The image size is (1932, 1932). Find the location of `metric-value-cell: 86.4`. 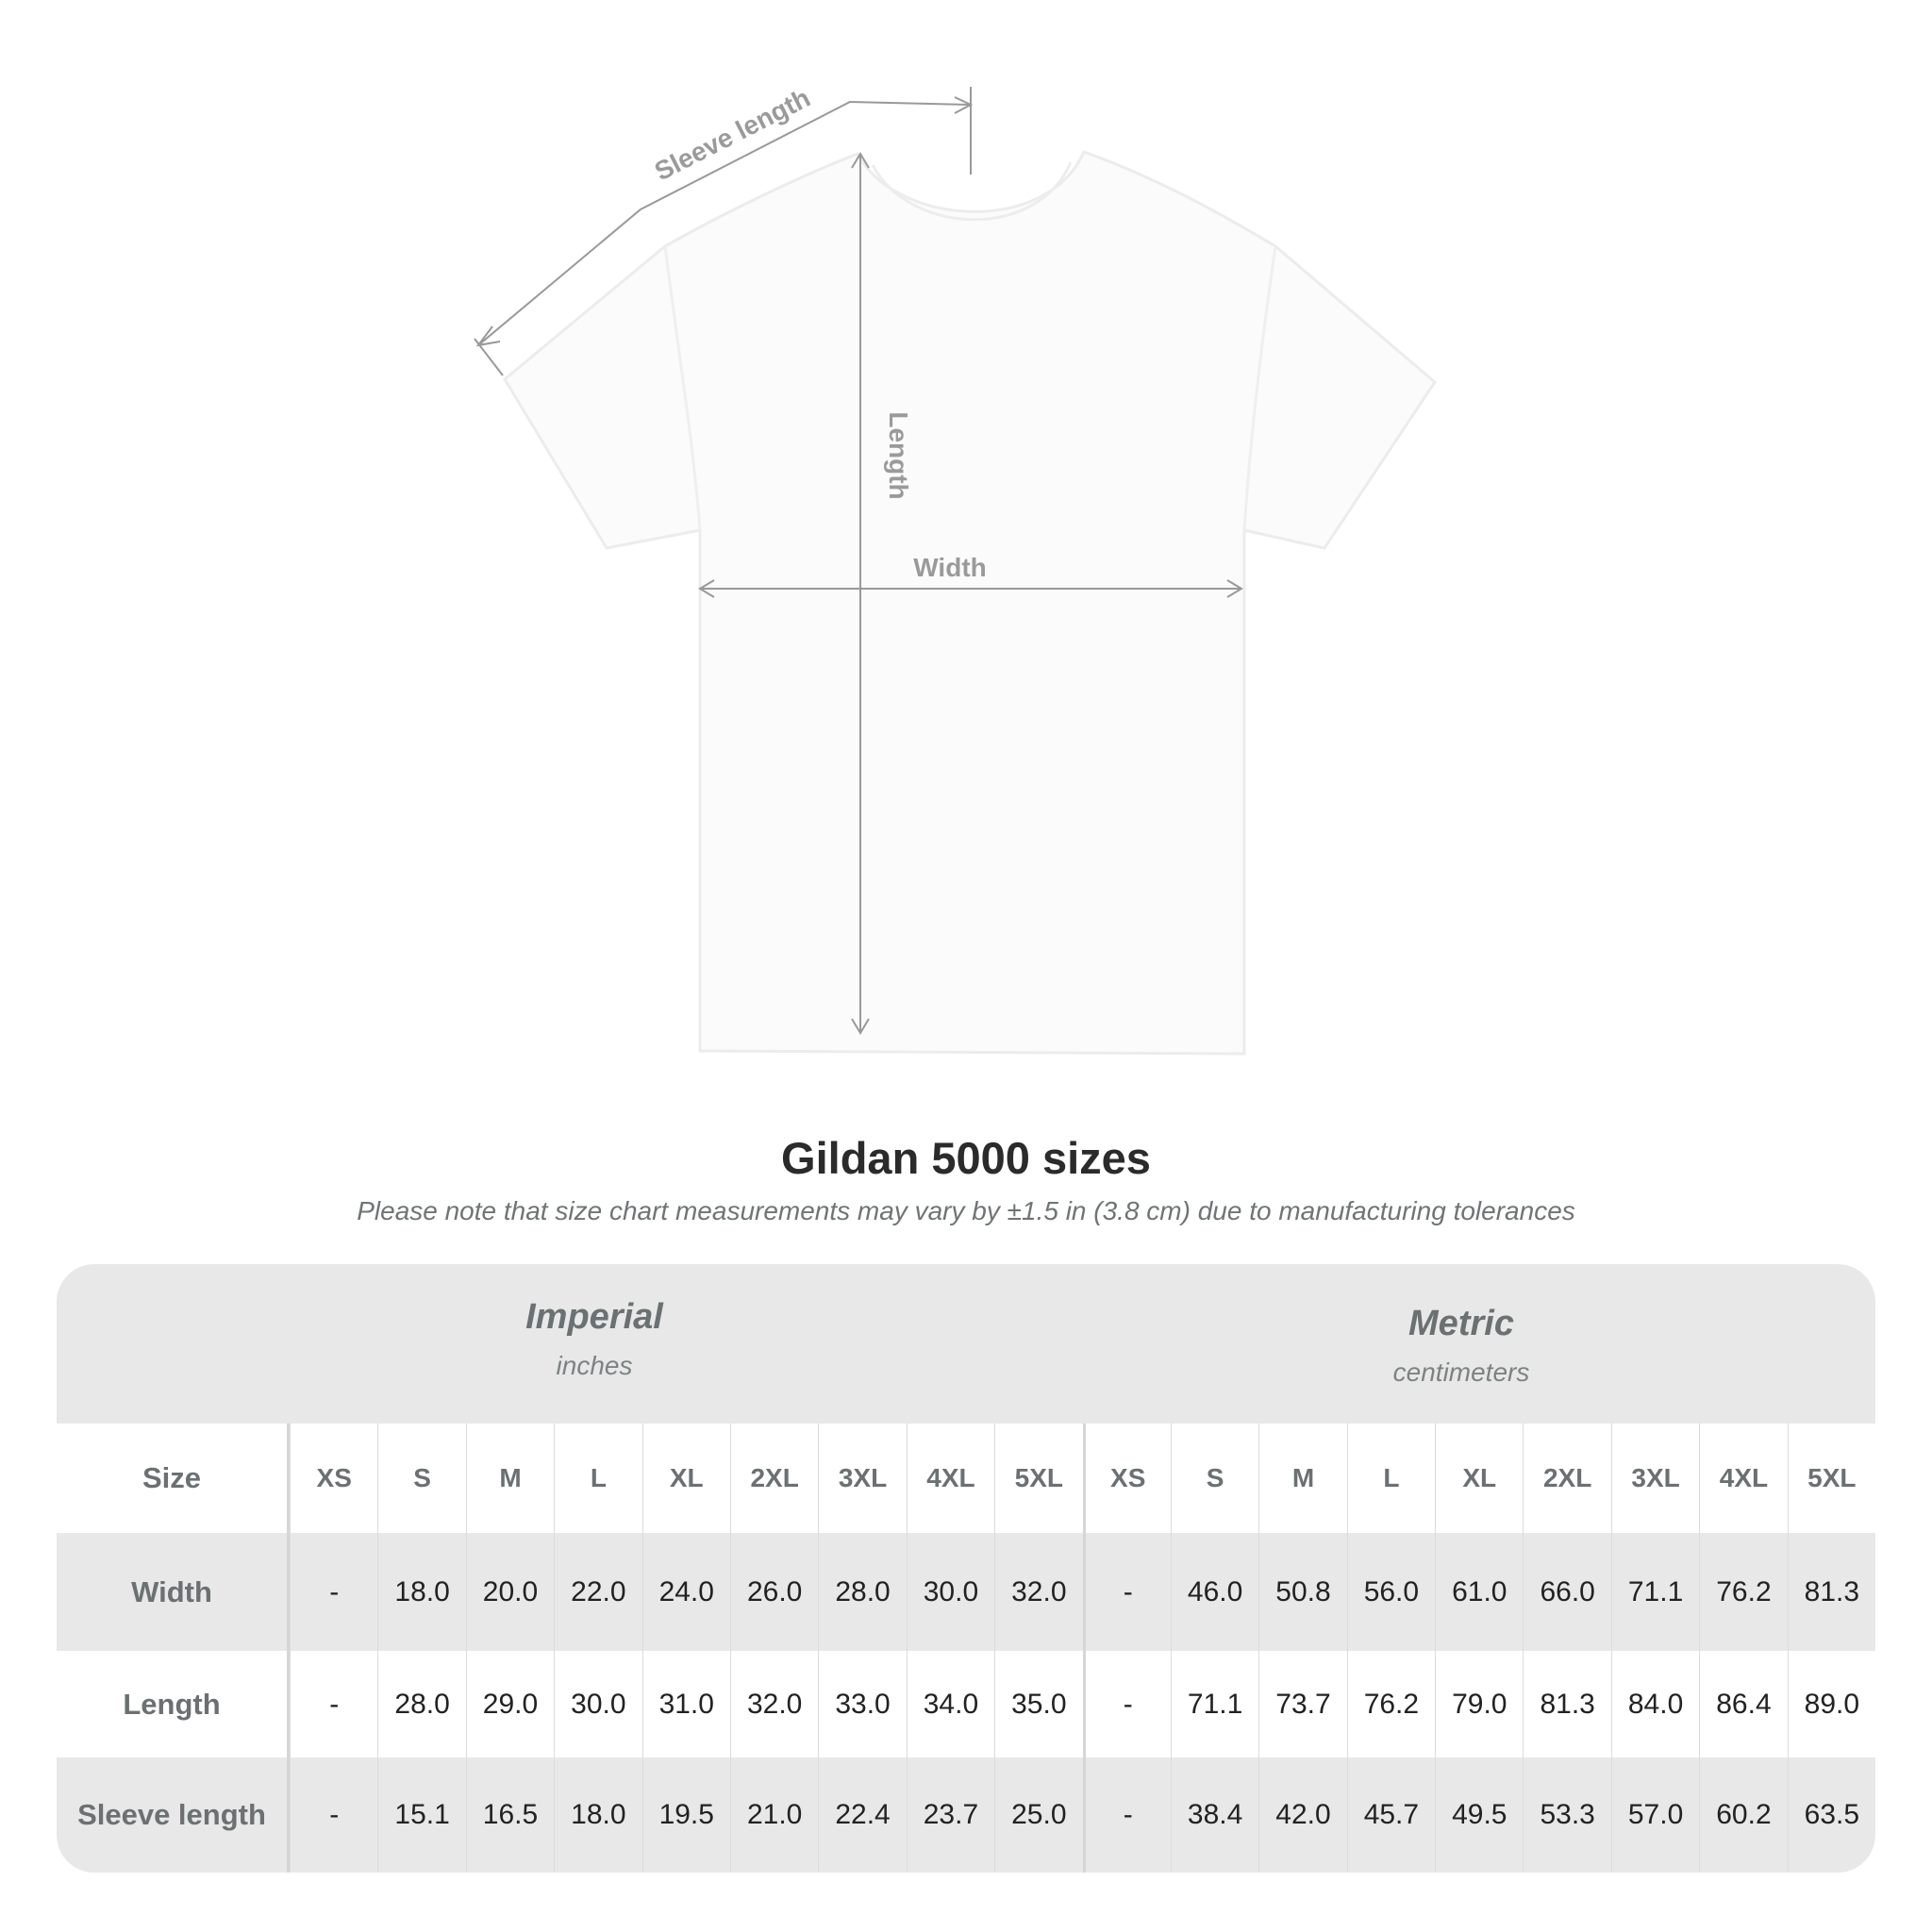

metric-value-cell: 86.4 is located at coordinates (1743, 1704).